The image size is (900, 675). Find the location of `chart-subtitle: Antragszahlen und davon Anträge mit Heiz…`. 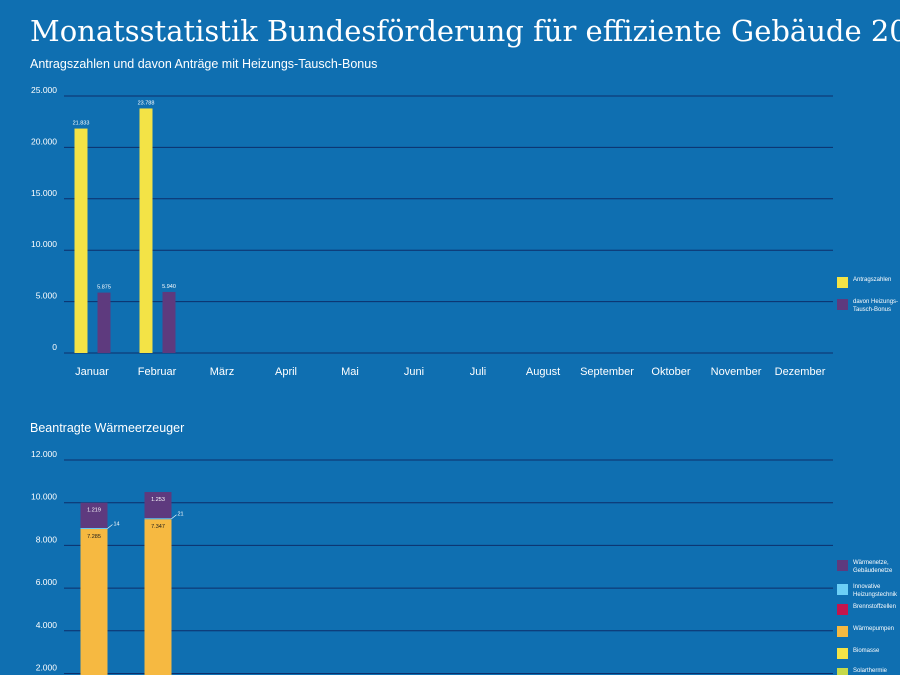

chart-subtitle: Antragszahlen und davon Anträge mit Heiz… is located at coordinates (204, 64).